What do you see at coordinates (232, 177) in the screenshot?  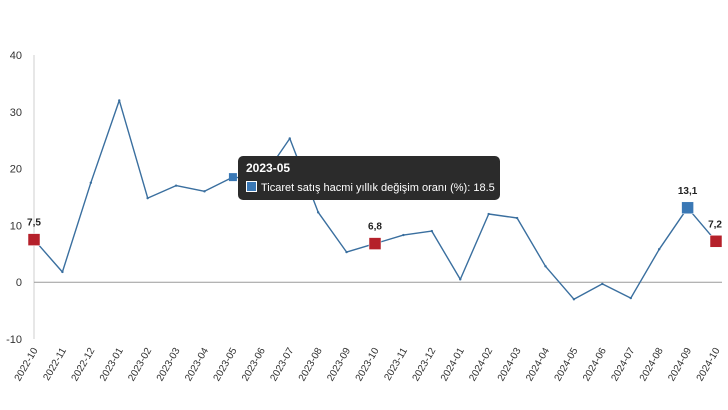 I see `hover-point-marker` at bounding box center [232, 177].